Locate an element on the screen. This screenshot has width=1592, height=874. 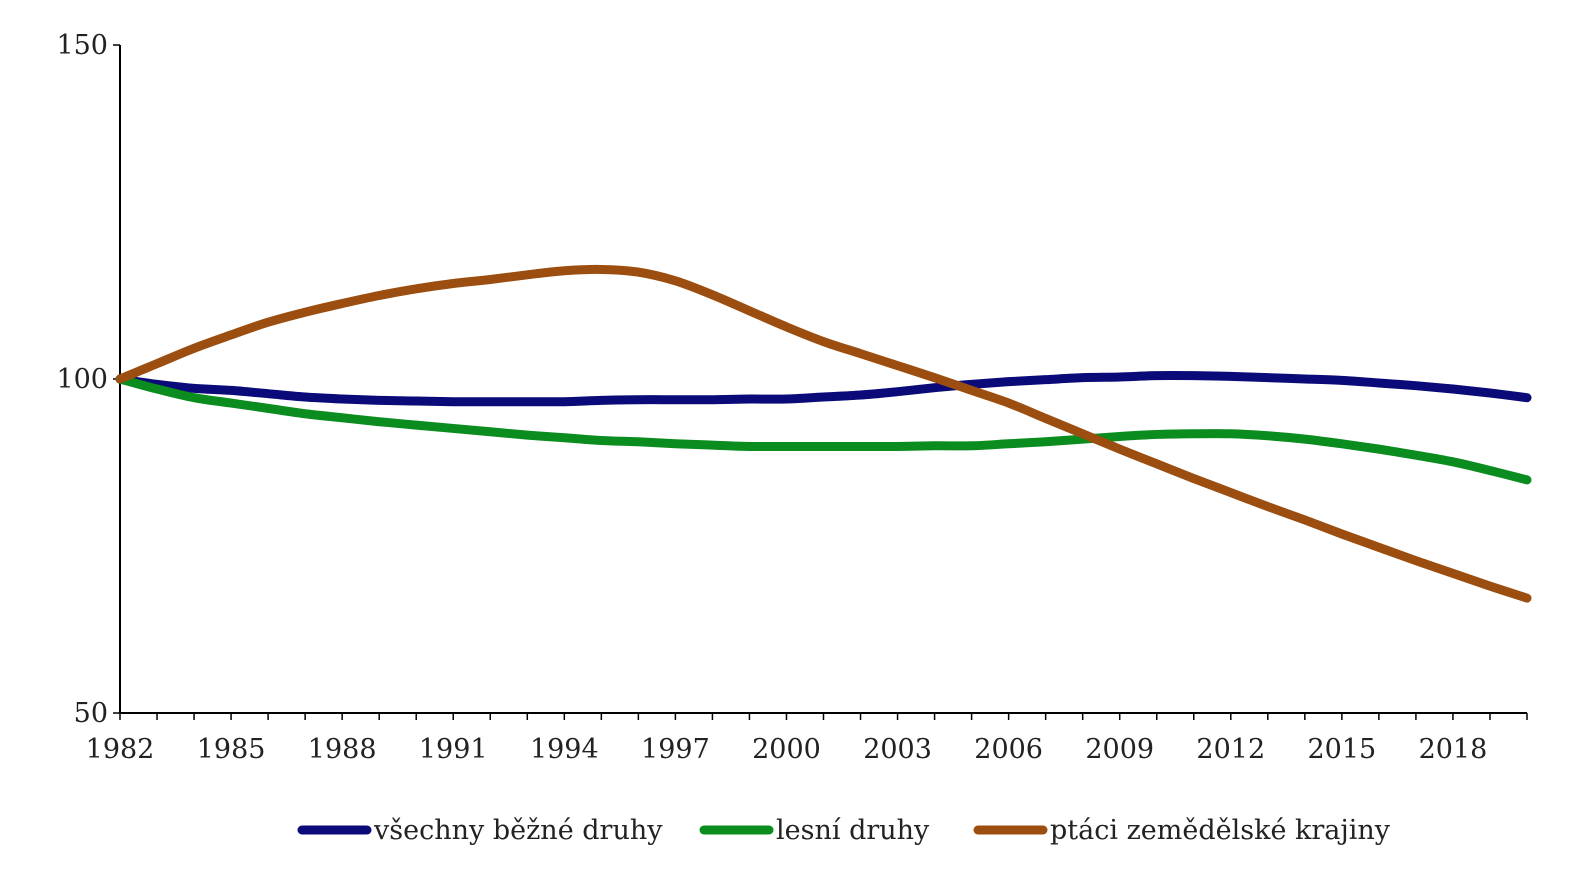
y-tick-label: 150 is located at coordinates (82, 45).